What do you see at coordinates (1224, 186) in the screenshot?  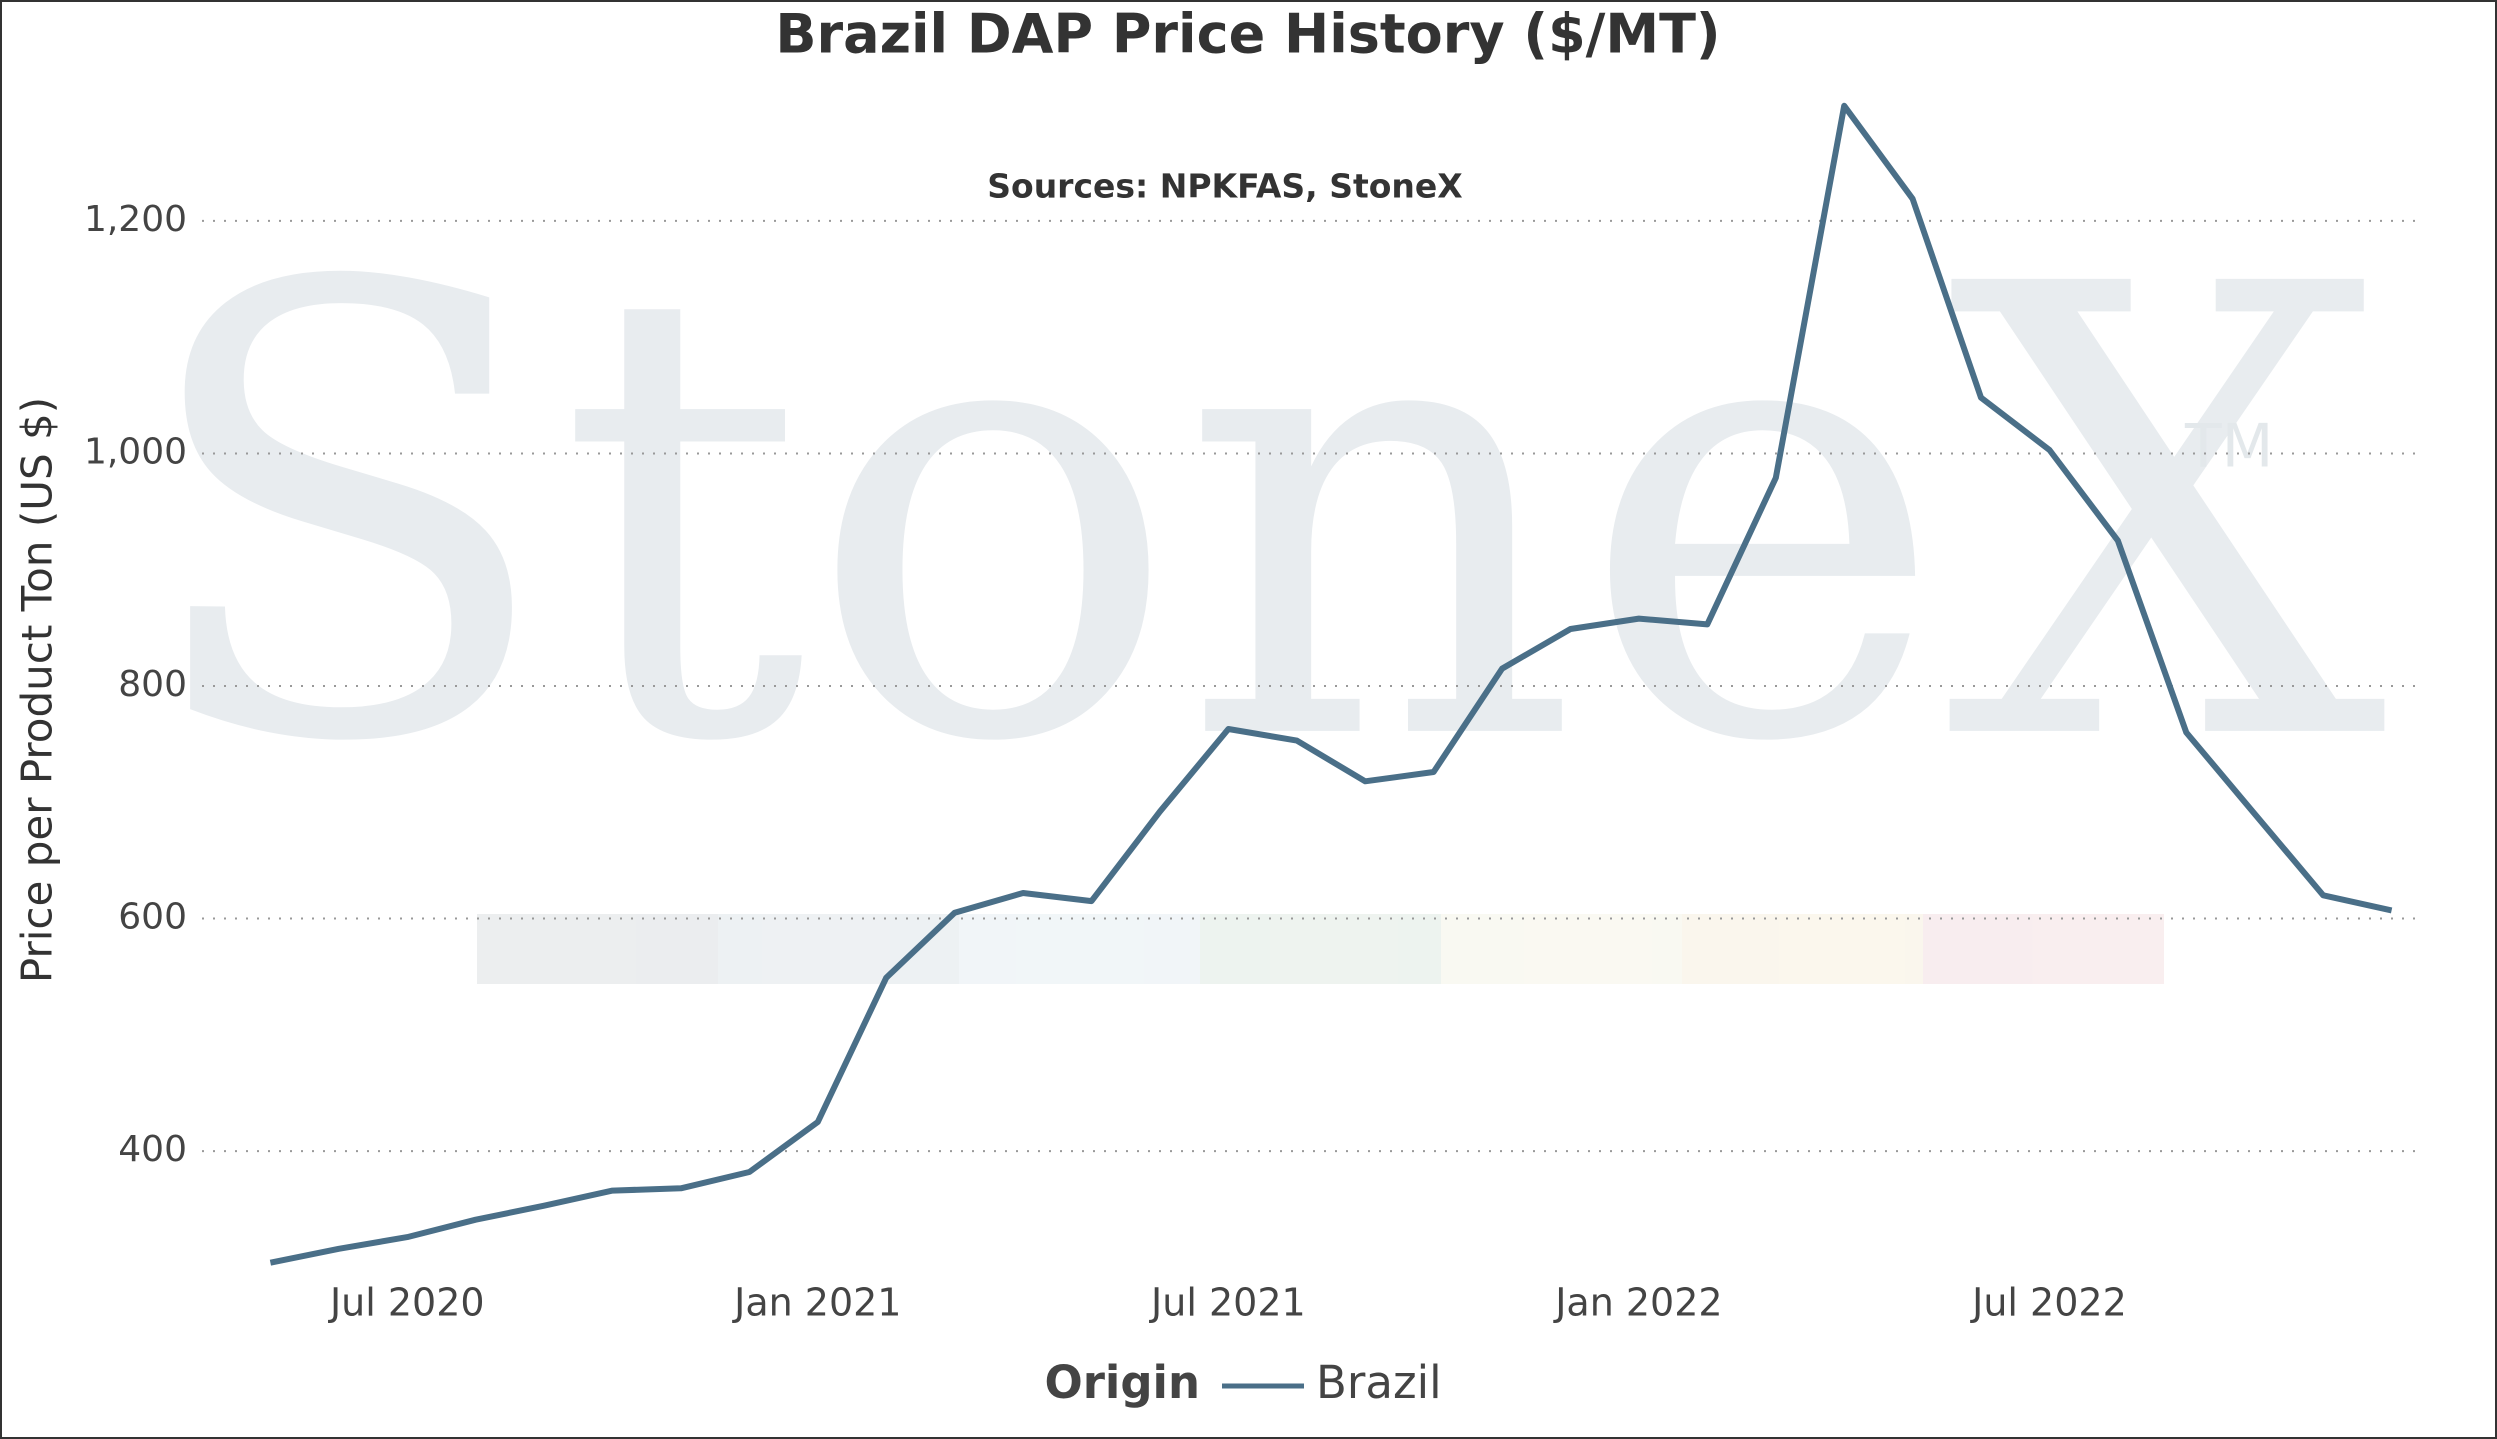 I see `chart-subtitle: Sources: NPKFAS, StoneX` at bounding box center [1224, 186].